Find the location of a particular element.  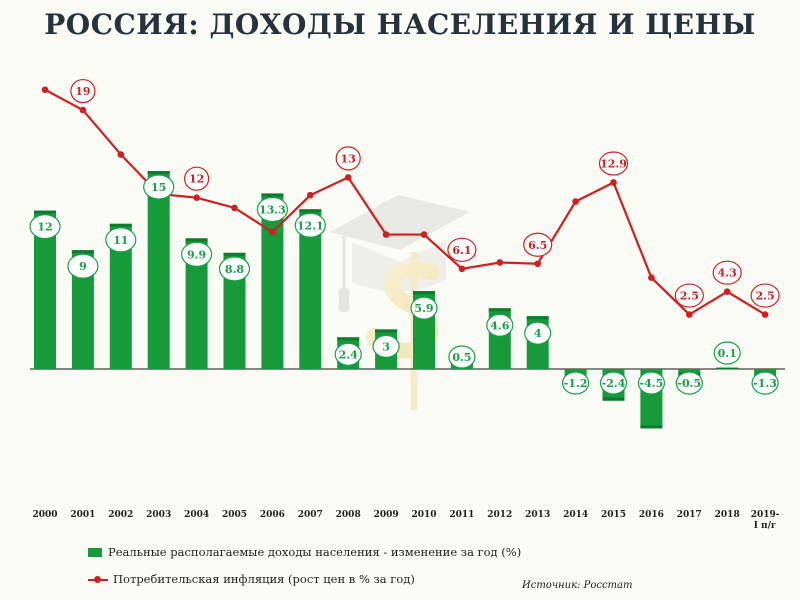

inflation-label-2019-I п/г: 2.5 is located at coordinates (765, 295).